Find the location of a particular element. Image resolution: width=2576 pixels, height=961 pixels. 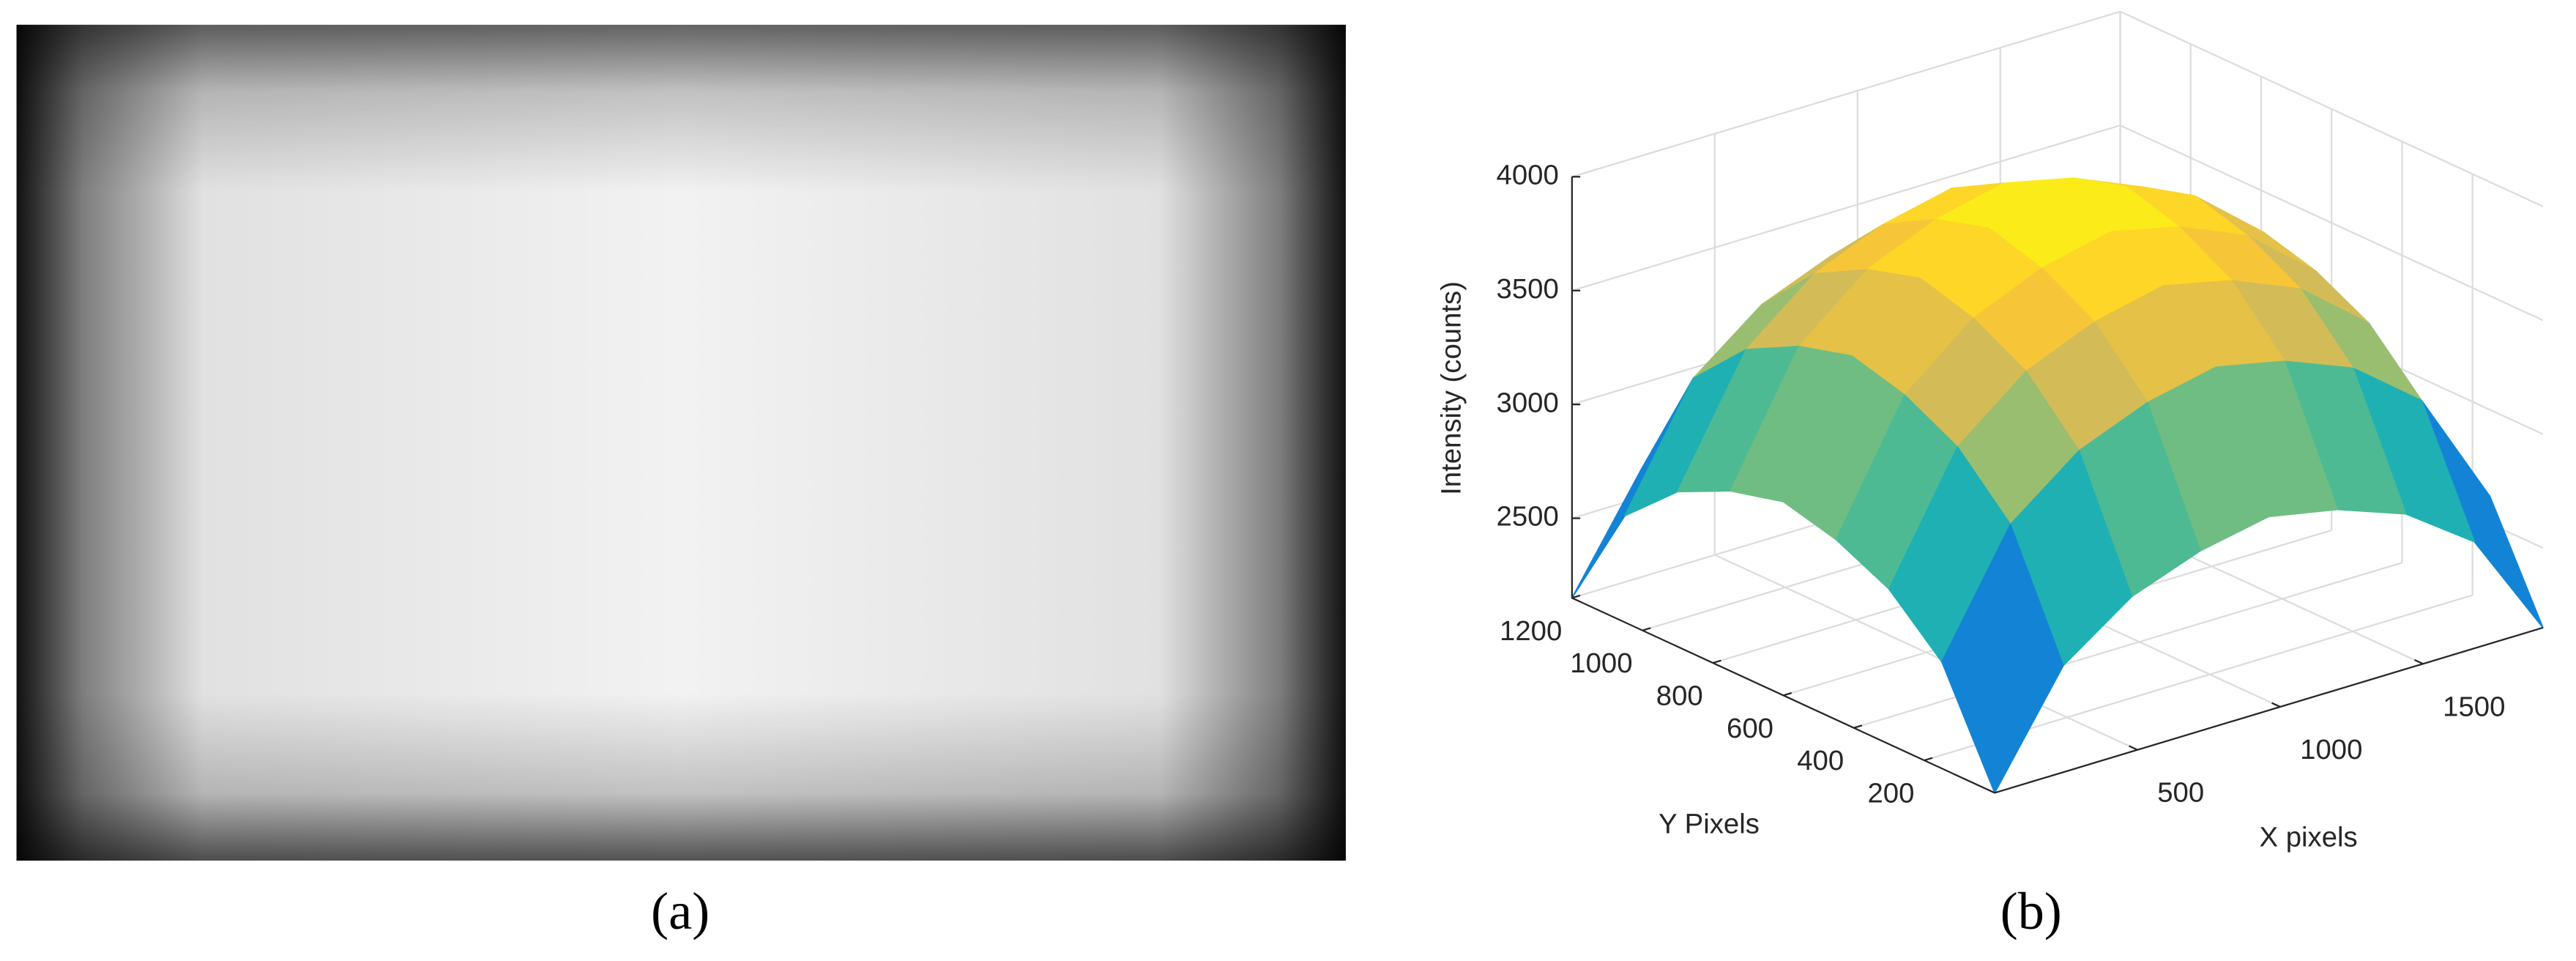

panel-label: (a) is located at coordinates (680, 911).